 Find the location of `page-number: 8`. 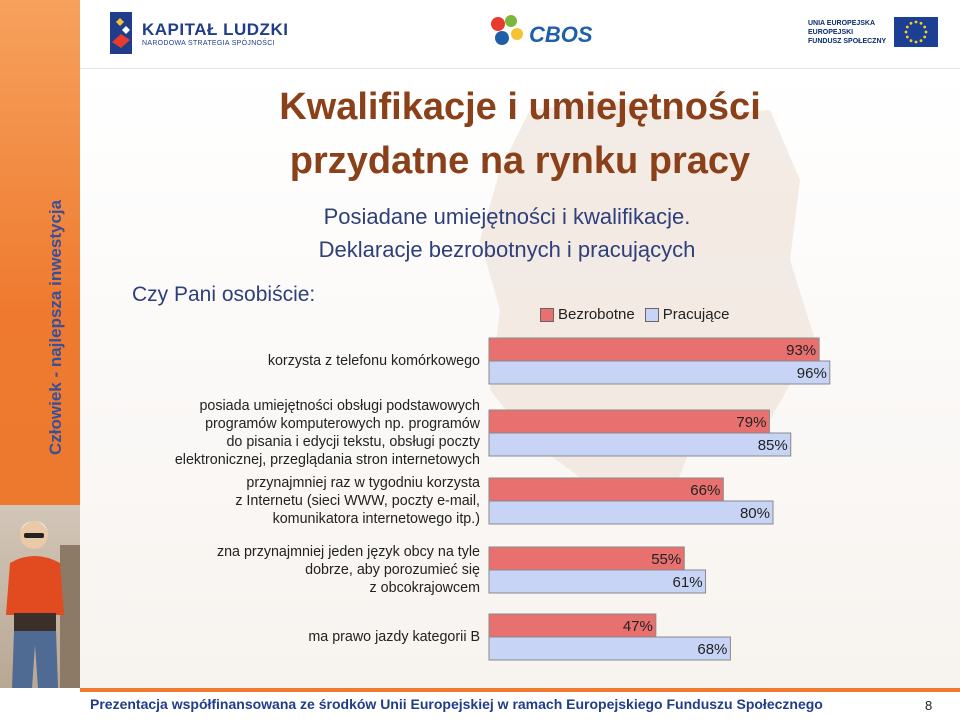

page-number: 8 is located at coordinates (929, 705).